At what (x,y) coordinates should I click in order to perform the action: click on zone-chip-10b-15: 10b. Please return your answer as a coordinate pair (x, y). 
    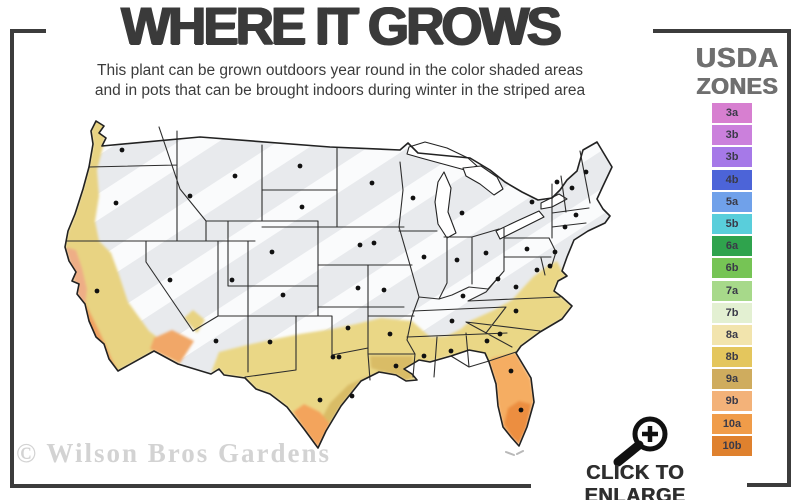
    Looking at the image, I should click on (732, 445).